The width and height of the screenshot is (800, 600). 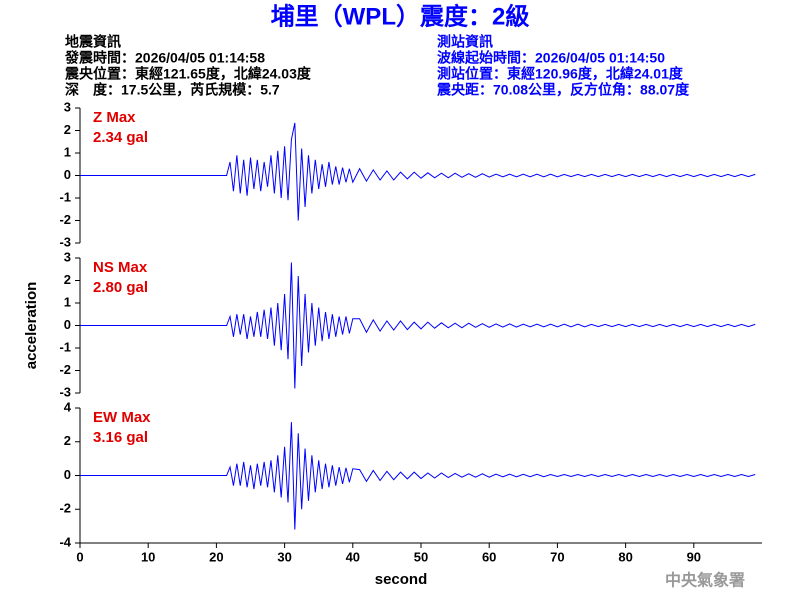 What do you see at coordinates (216, 556) in the screenshot?
I see `x-tick-label: 20` at bounding box center [216, 556].